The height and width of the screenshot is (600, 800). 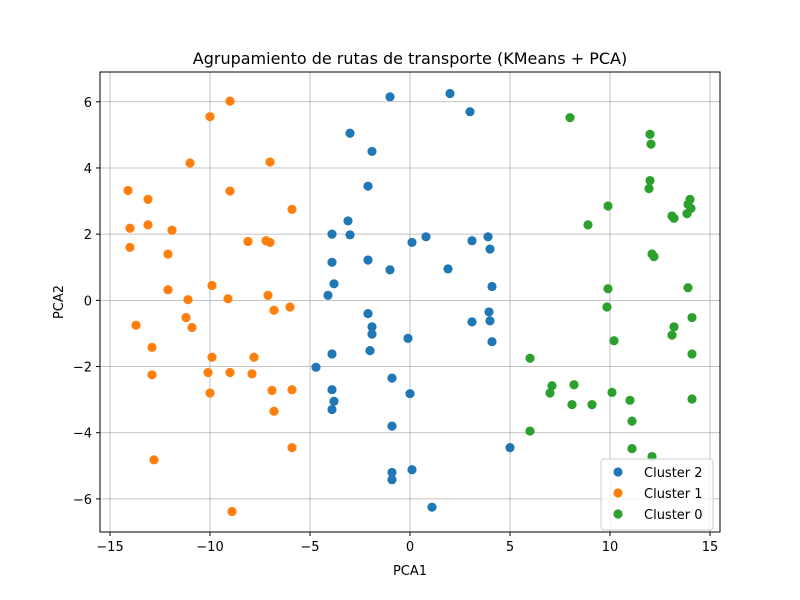 I want to click on y-axis-label: PCA2, so click(x=59, y=302).